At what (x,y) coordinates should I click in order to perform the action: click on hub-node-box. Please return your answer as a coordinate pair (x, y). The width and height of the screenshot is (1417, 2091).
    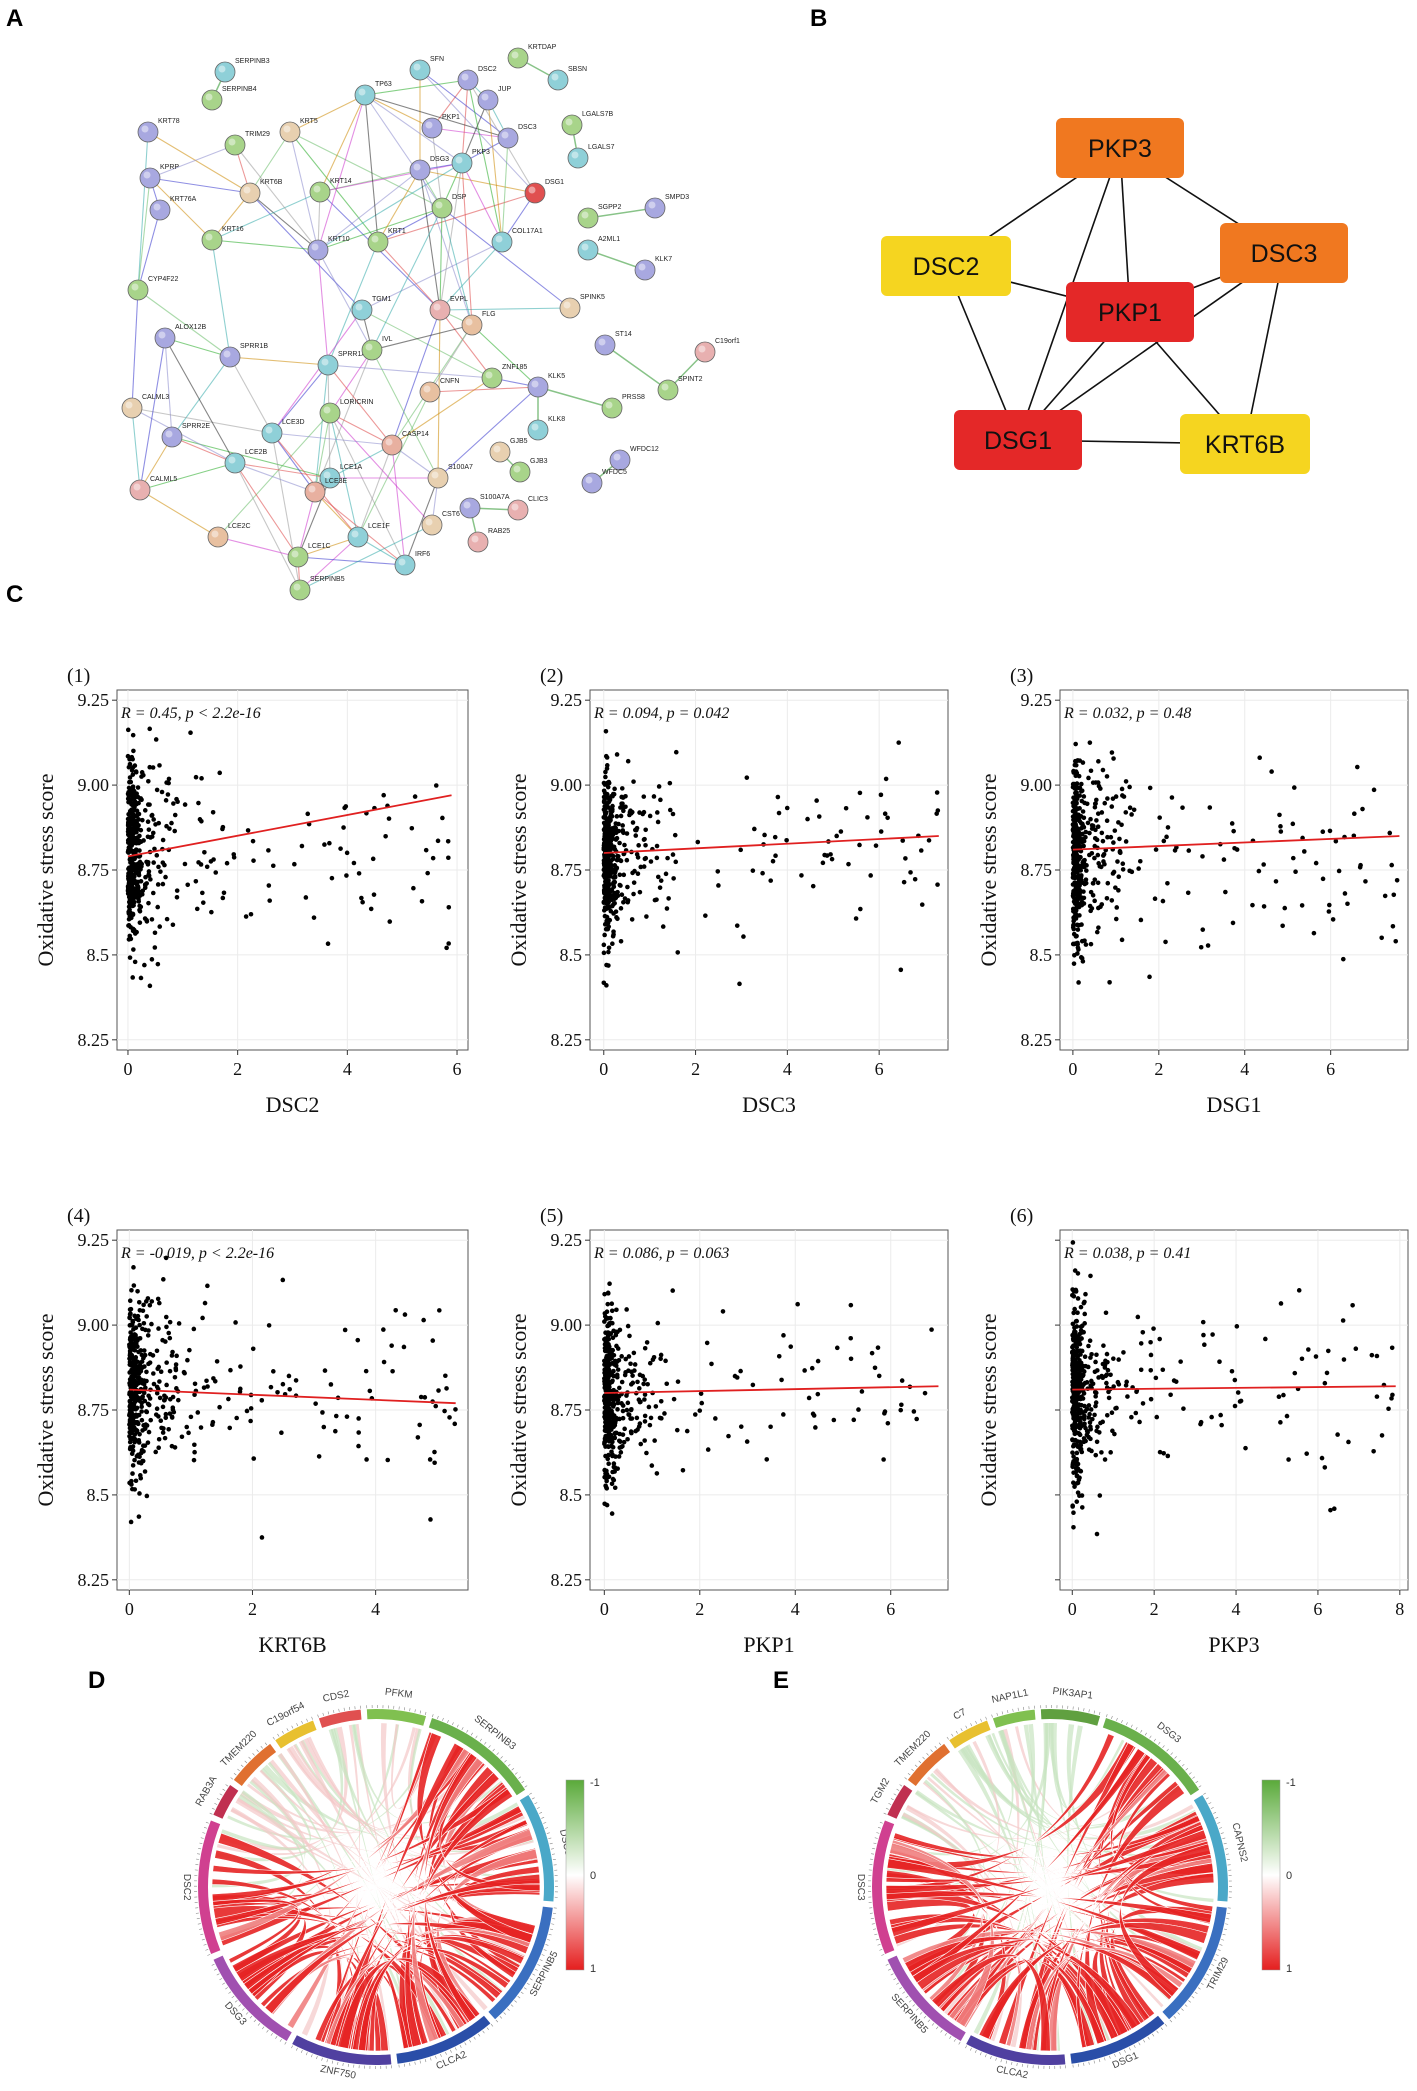
    Looking at the image, I should click on (1120, 148).